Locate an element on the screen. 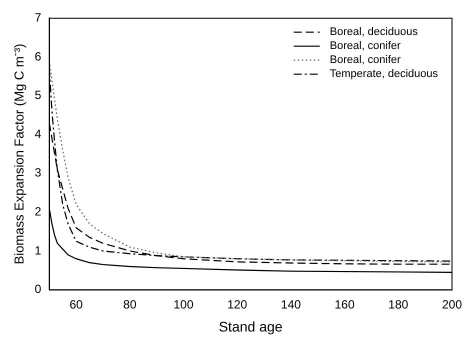 This screenshot has height=348, width=474. y-tick-label: 5 is located at coordinates (38, 95).